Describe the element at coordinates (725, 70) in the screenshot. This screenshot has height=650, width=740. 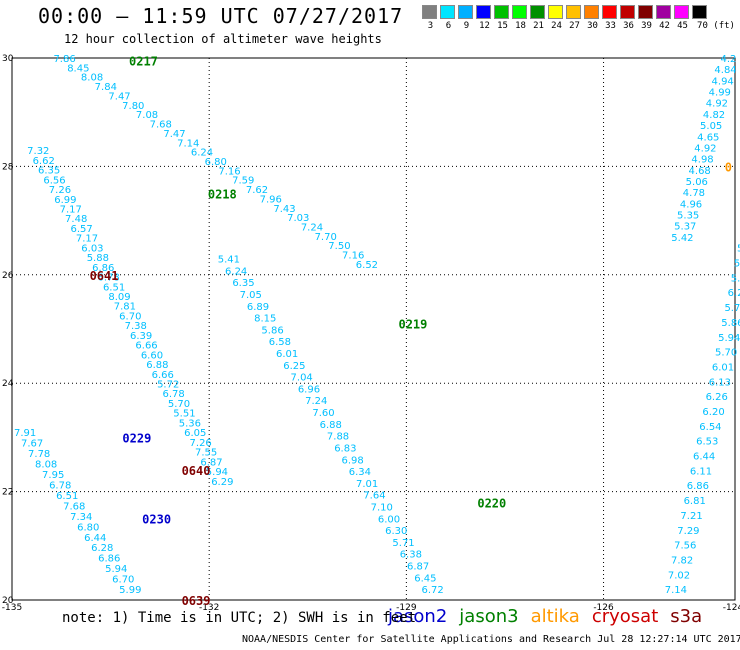
I see `wave-height-value: 4.84` at that location.